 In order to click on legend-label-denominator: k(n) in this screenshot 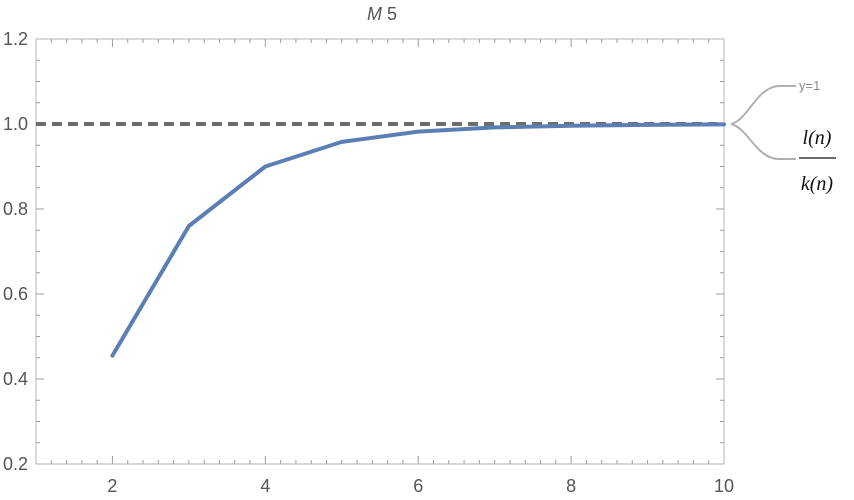, I will do `click(817, 184)`.